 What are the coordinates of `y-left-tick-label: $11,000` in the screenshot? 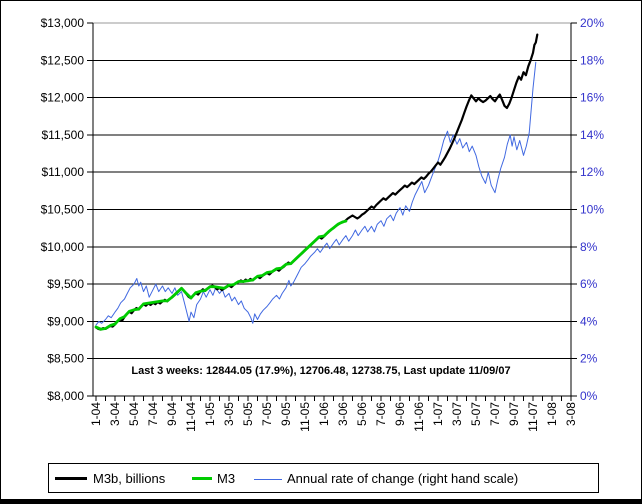 It's located at (63, 172).